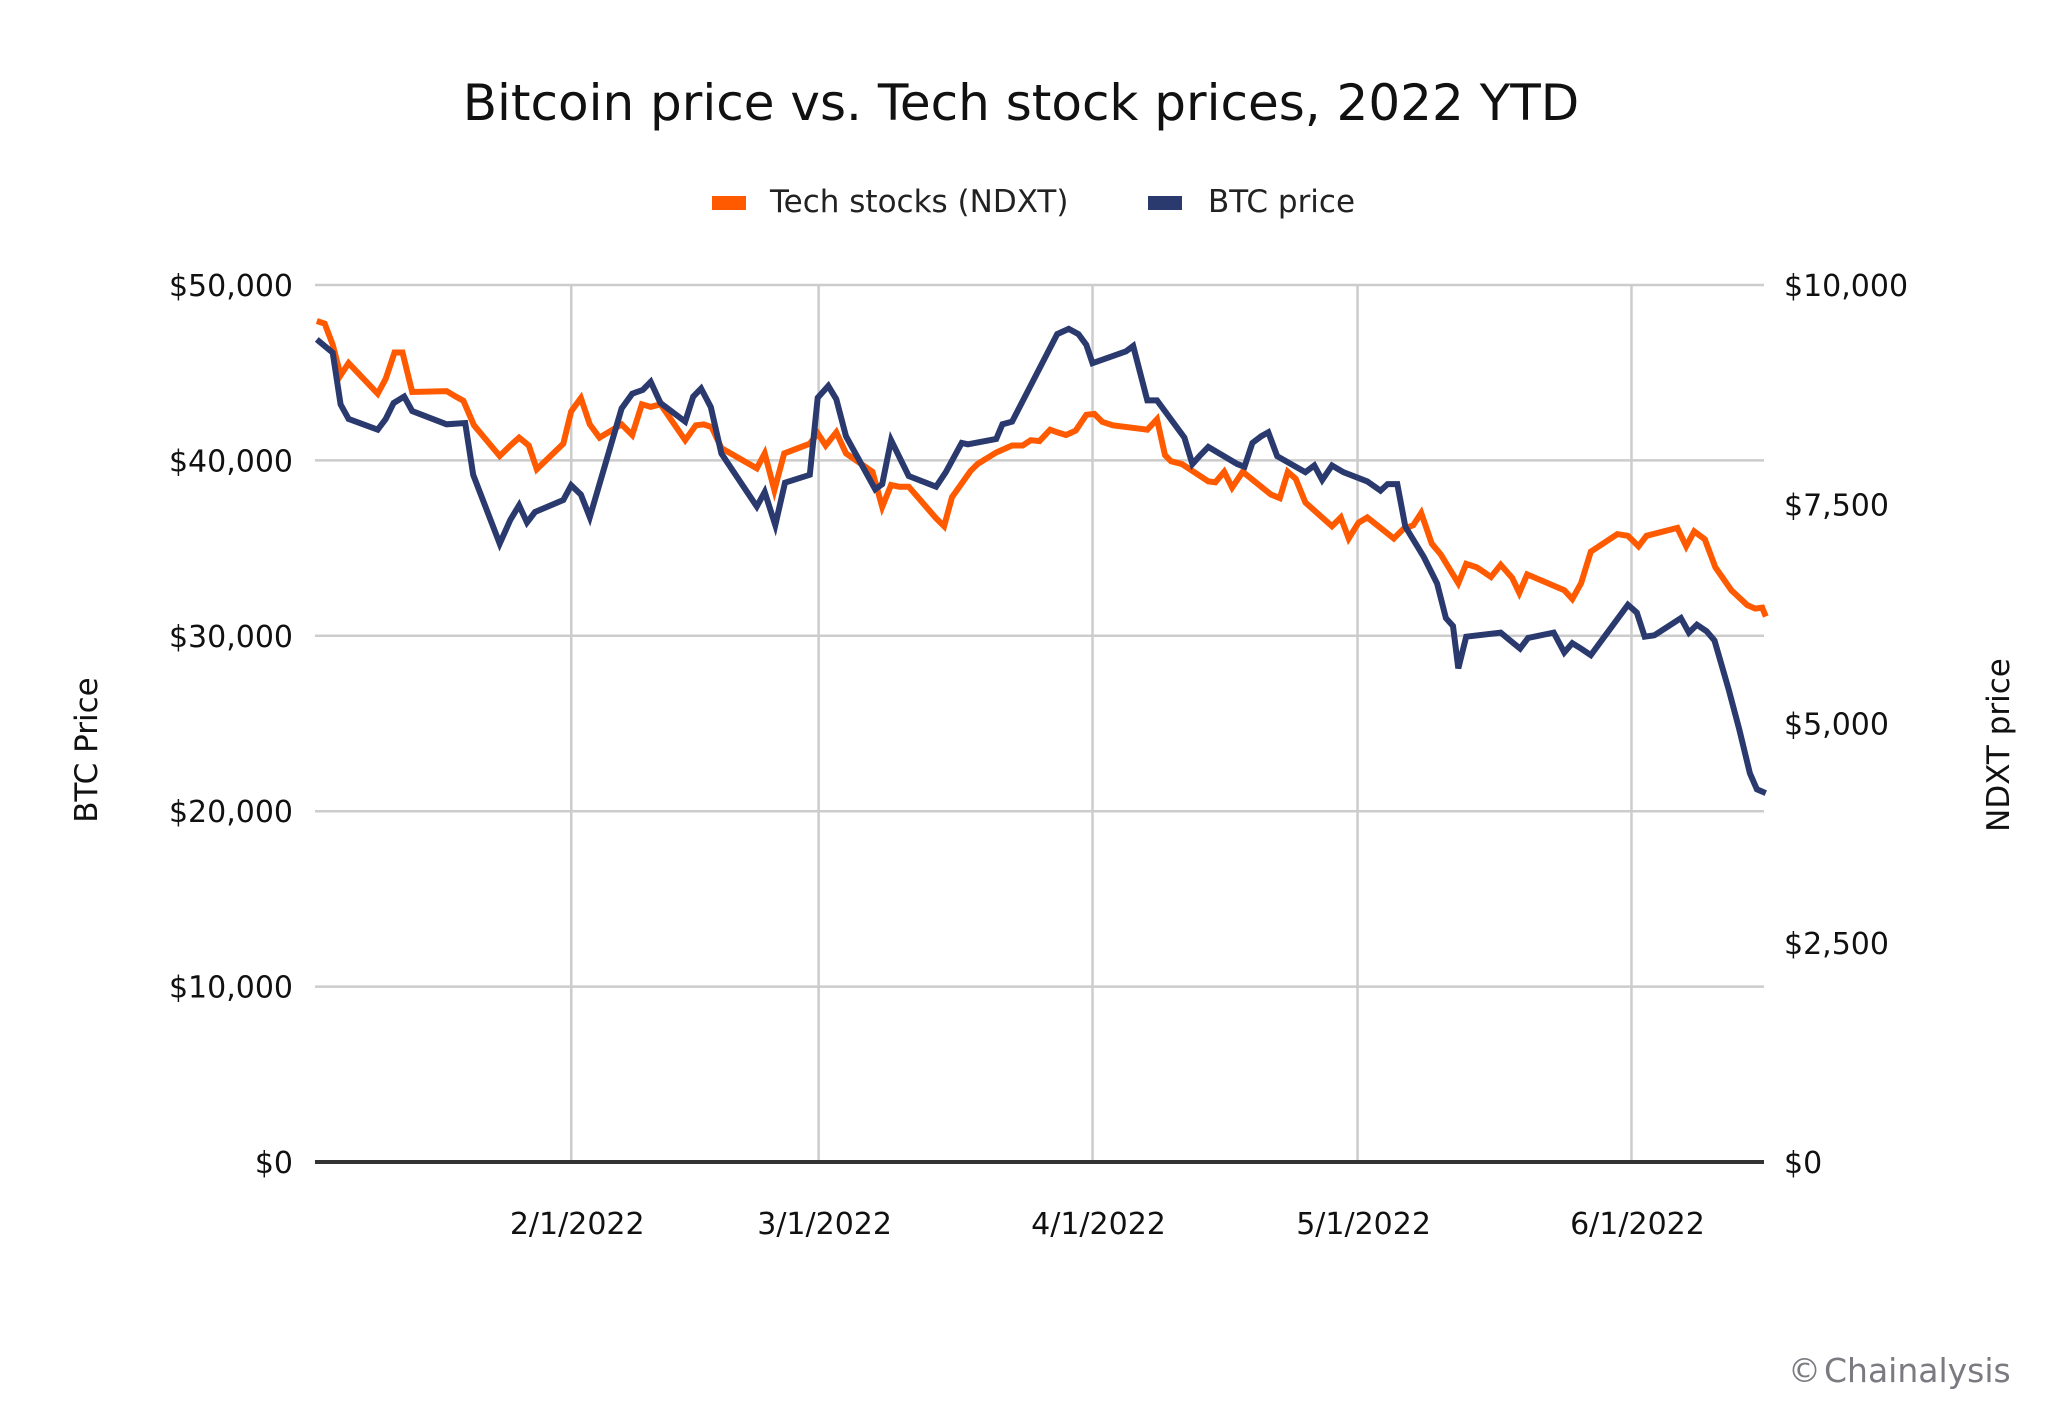  Describe the element at coordinates (729, 203) in the screenshot. I see `legend-swatch-ndxt` at that location.